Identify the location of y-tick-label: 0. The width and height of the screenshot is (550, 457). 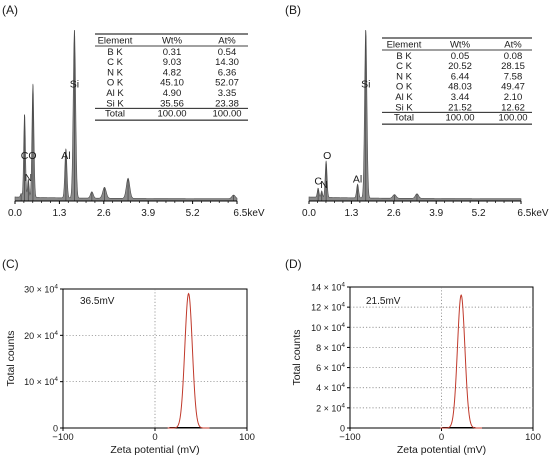
(55, 429).